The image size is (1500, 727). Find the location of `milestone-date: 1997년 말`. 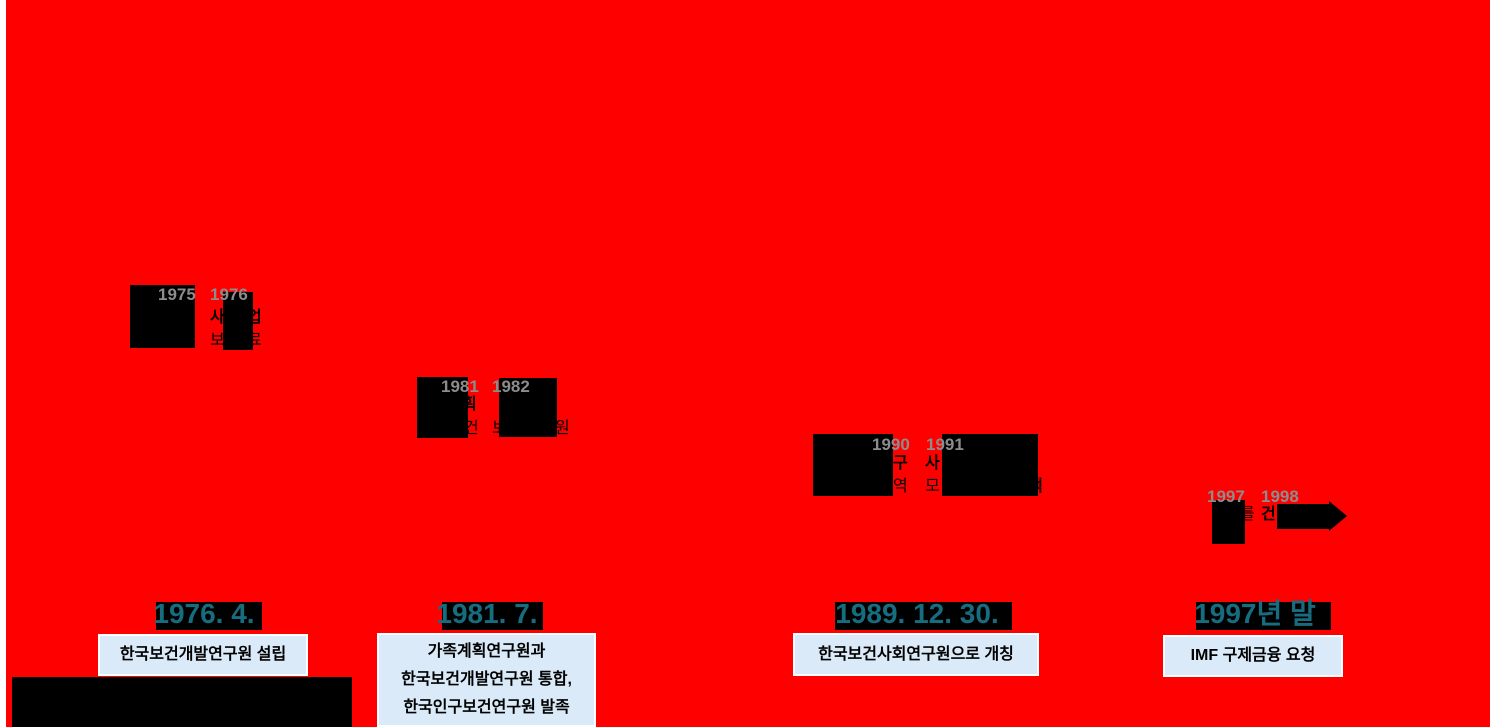

milestone-date: 1997년 말 is located at coordinates (1255, 613).